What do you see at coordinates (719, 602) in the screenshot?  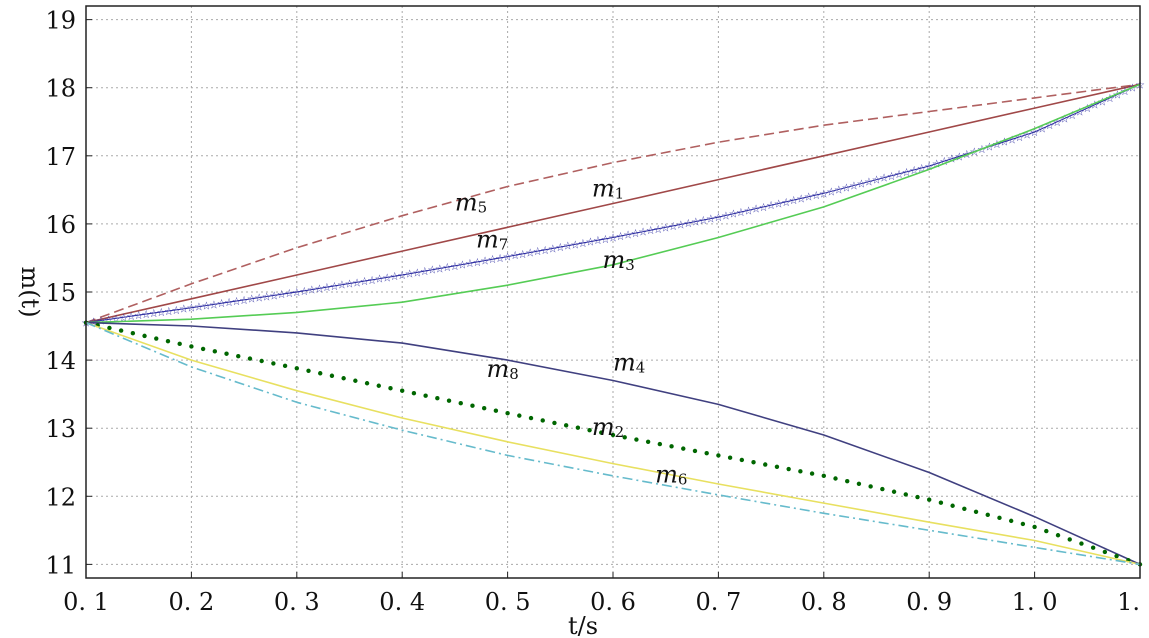 I see `x-tick-label: 0. 7` at bounding box center [719, 602].